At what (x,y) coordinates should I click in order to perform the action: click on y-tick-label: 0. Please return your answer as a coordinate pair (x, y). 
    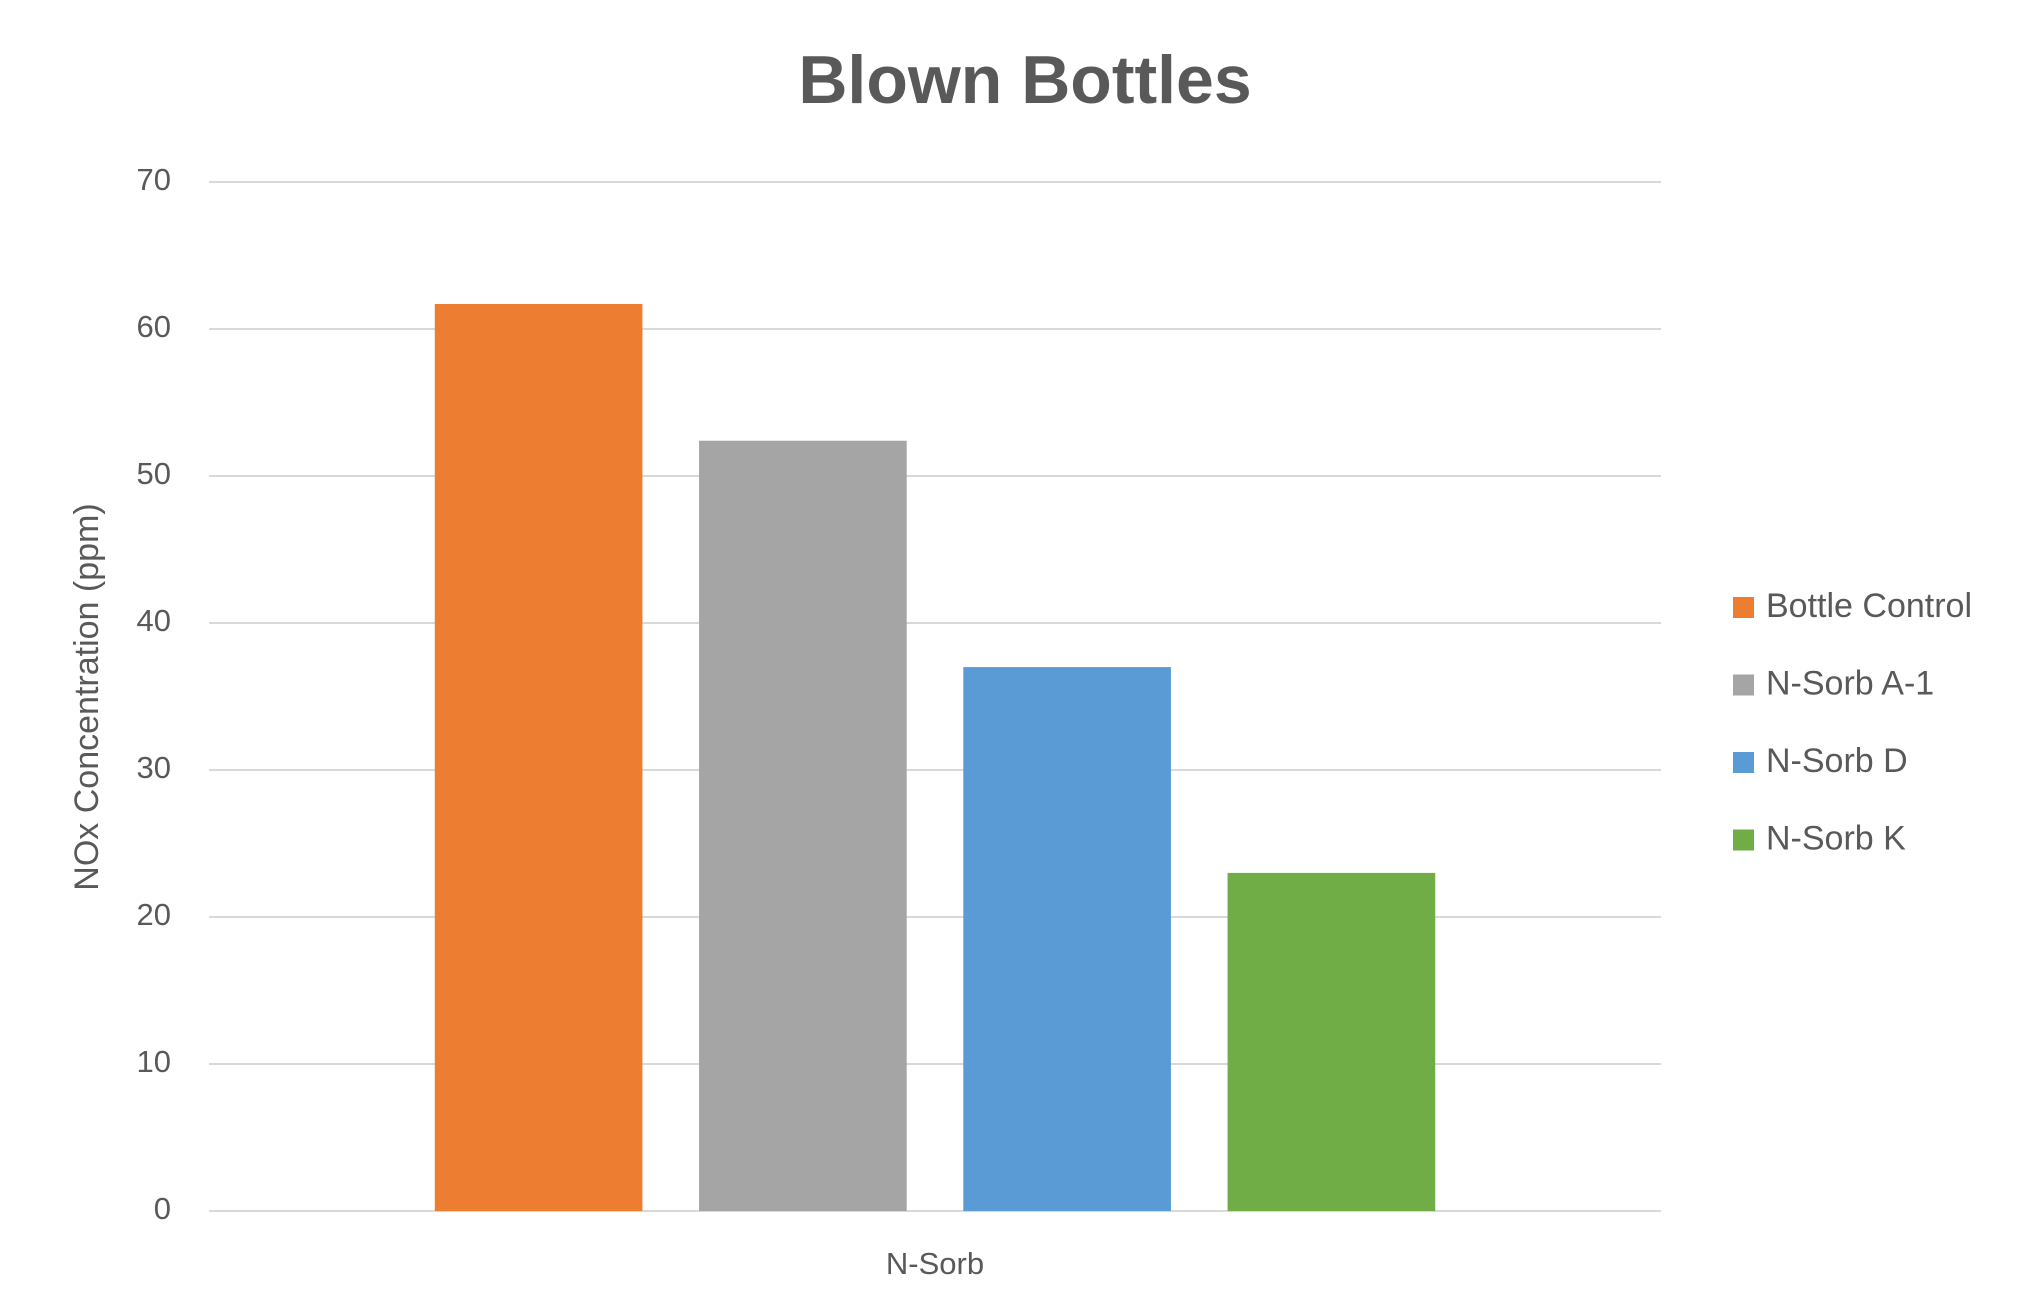
    Looking at the image, I should click on (162, 1208).